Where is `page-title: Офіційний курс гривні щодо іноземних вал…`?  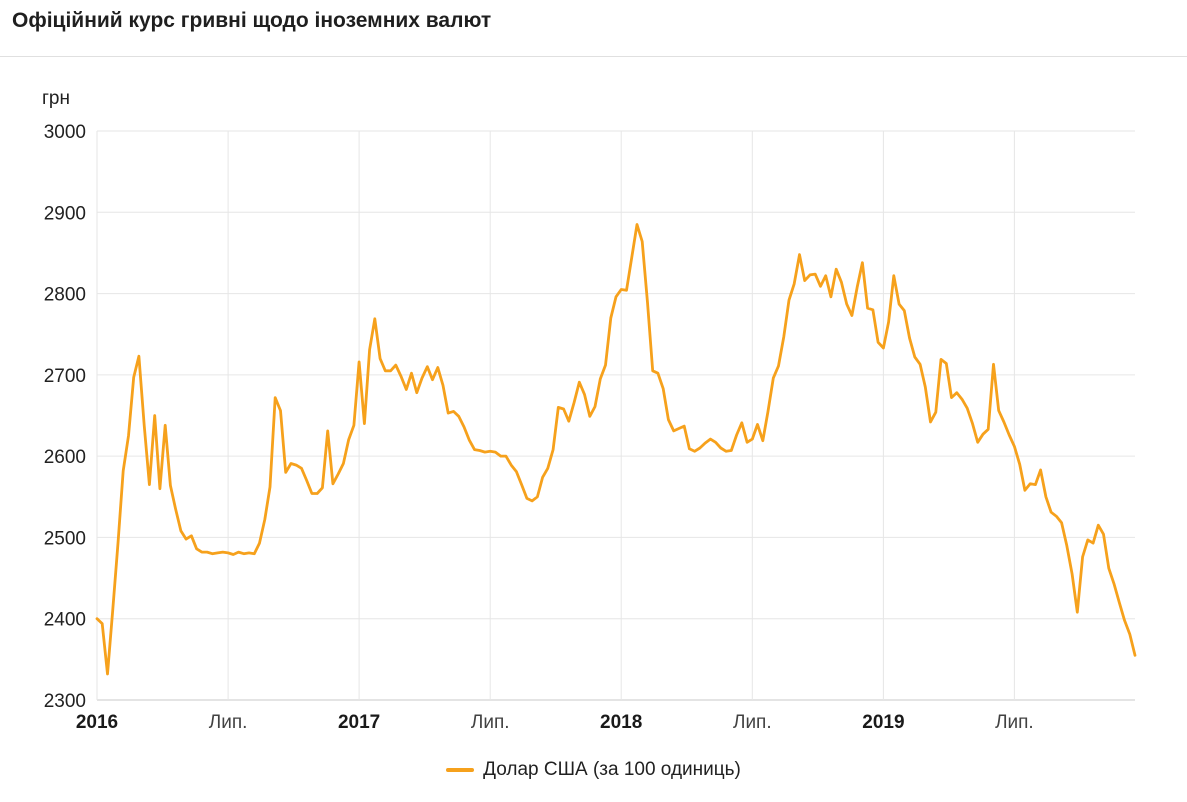
page-title: Офіційний курс гривні щодо іноземних вал… is located at coordinates (252, 20).